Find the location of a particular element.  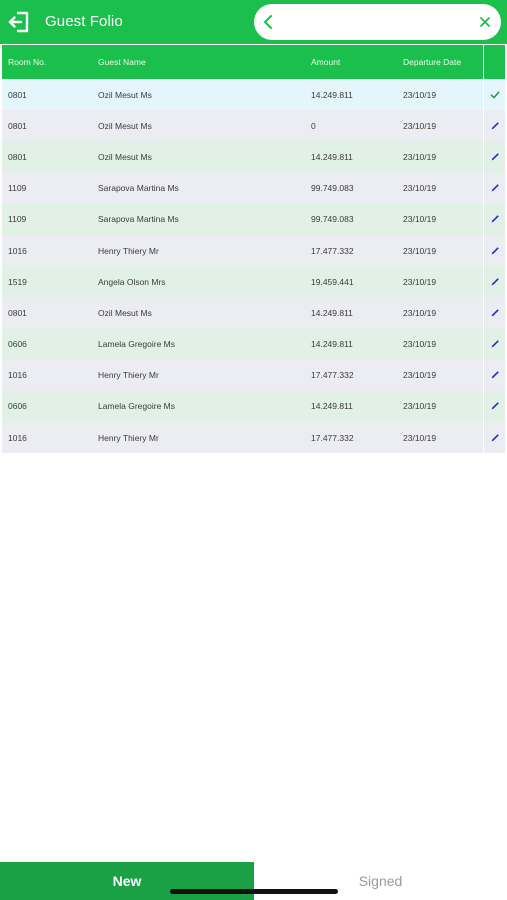

room-cell: 1519 is located at coordinates (17, 281).